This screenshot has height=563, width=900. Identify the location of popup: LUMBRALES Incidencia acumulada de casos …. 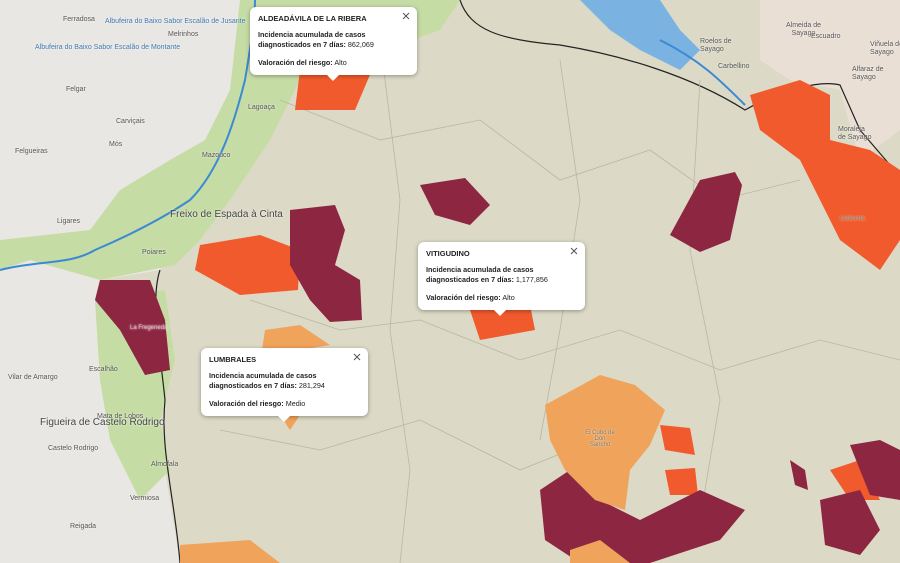
(284, 385).